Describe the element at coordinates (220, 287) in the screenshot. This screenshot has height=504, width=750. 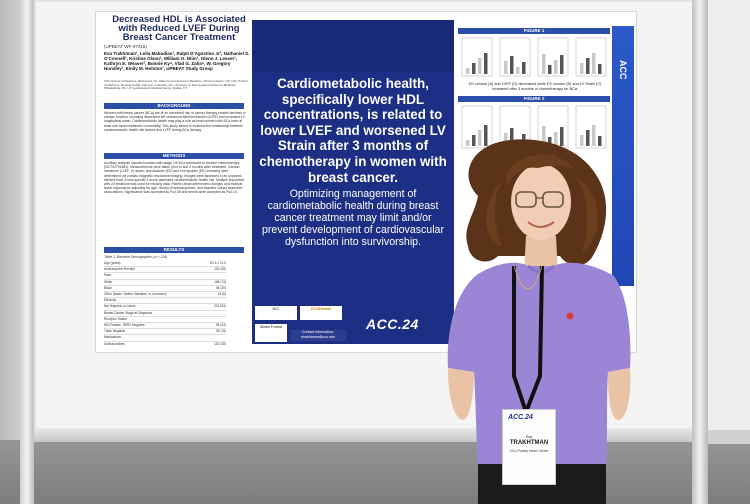
I see `results-row-value: 46 (20)` at that location.